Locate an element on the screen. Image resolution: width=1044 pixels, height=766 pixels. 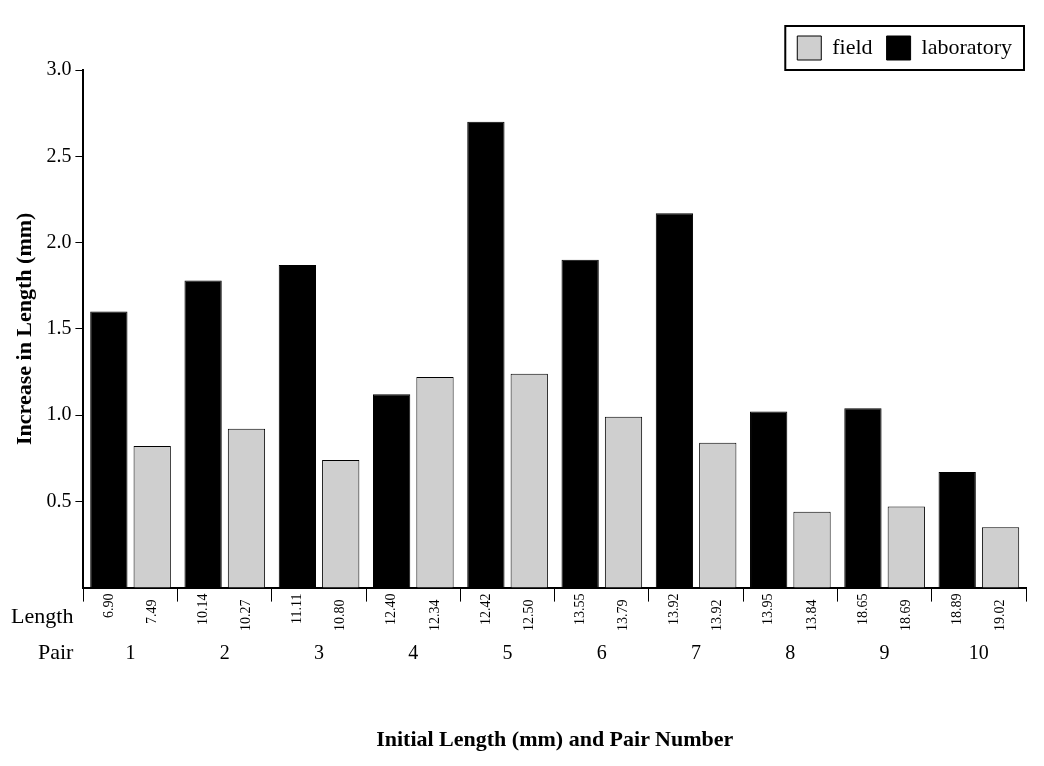
x-tick-label: 1 is located at coordinates (130, 651).